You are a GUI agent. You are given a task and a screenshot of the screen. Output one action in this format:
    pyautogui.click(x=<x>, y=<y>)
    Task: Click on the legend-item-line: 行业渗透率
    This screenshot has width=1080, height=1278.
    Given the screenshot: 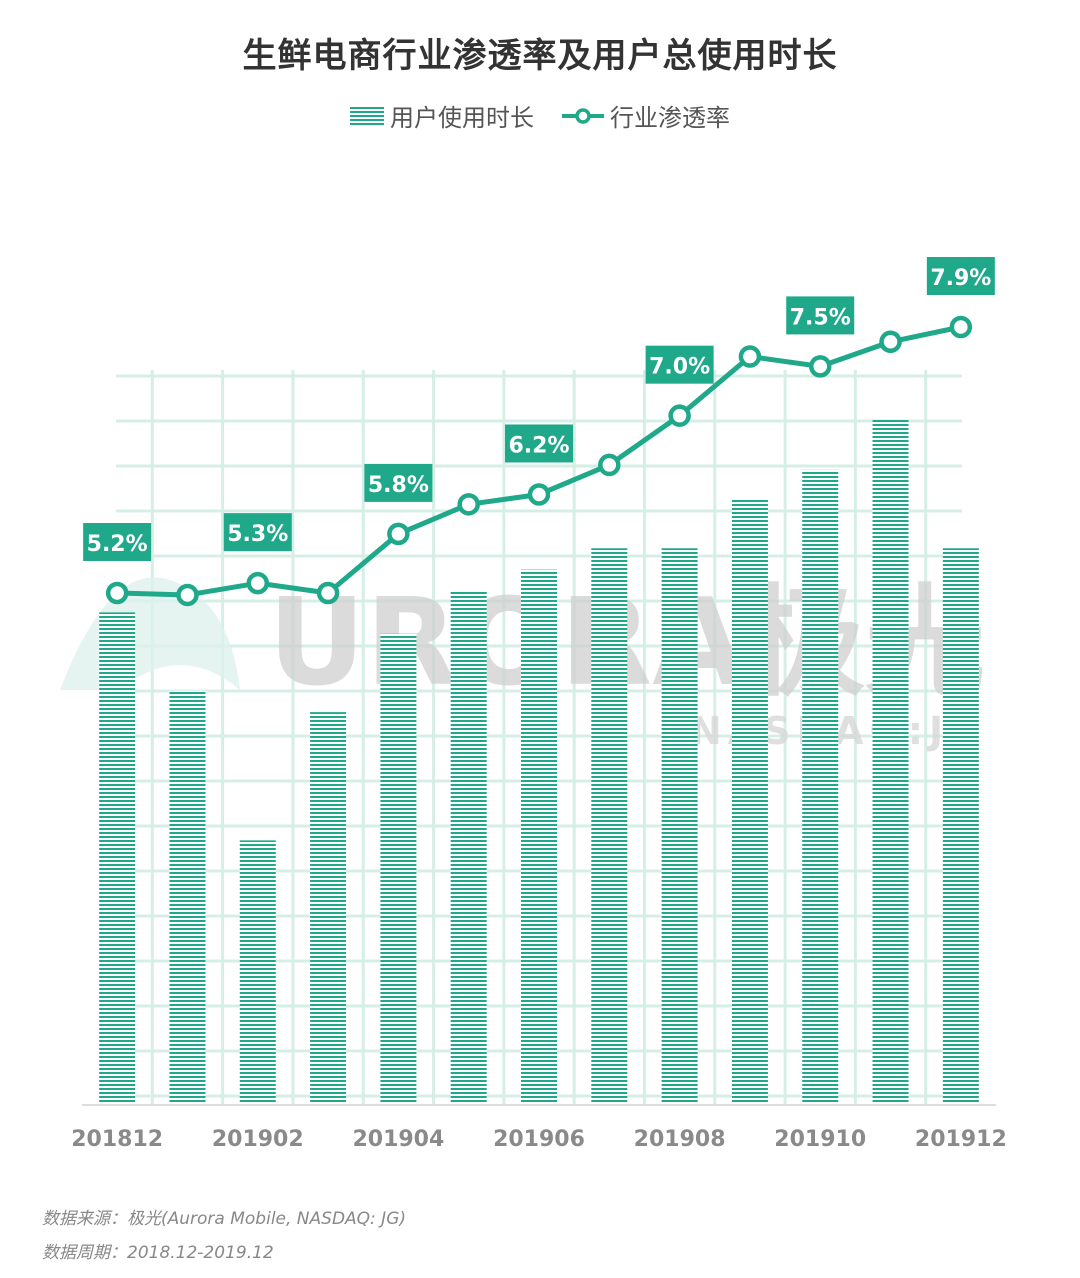 What is the action you would take?
    pyautogui.click(x=646, y=115)
    